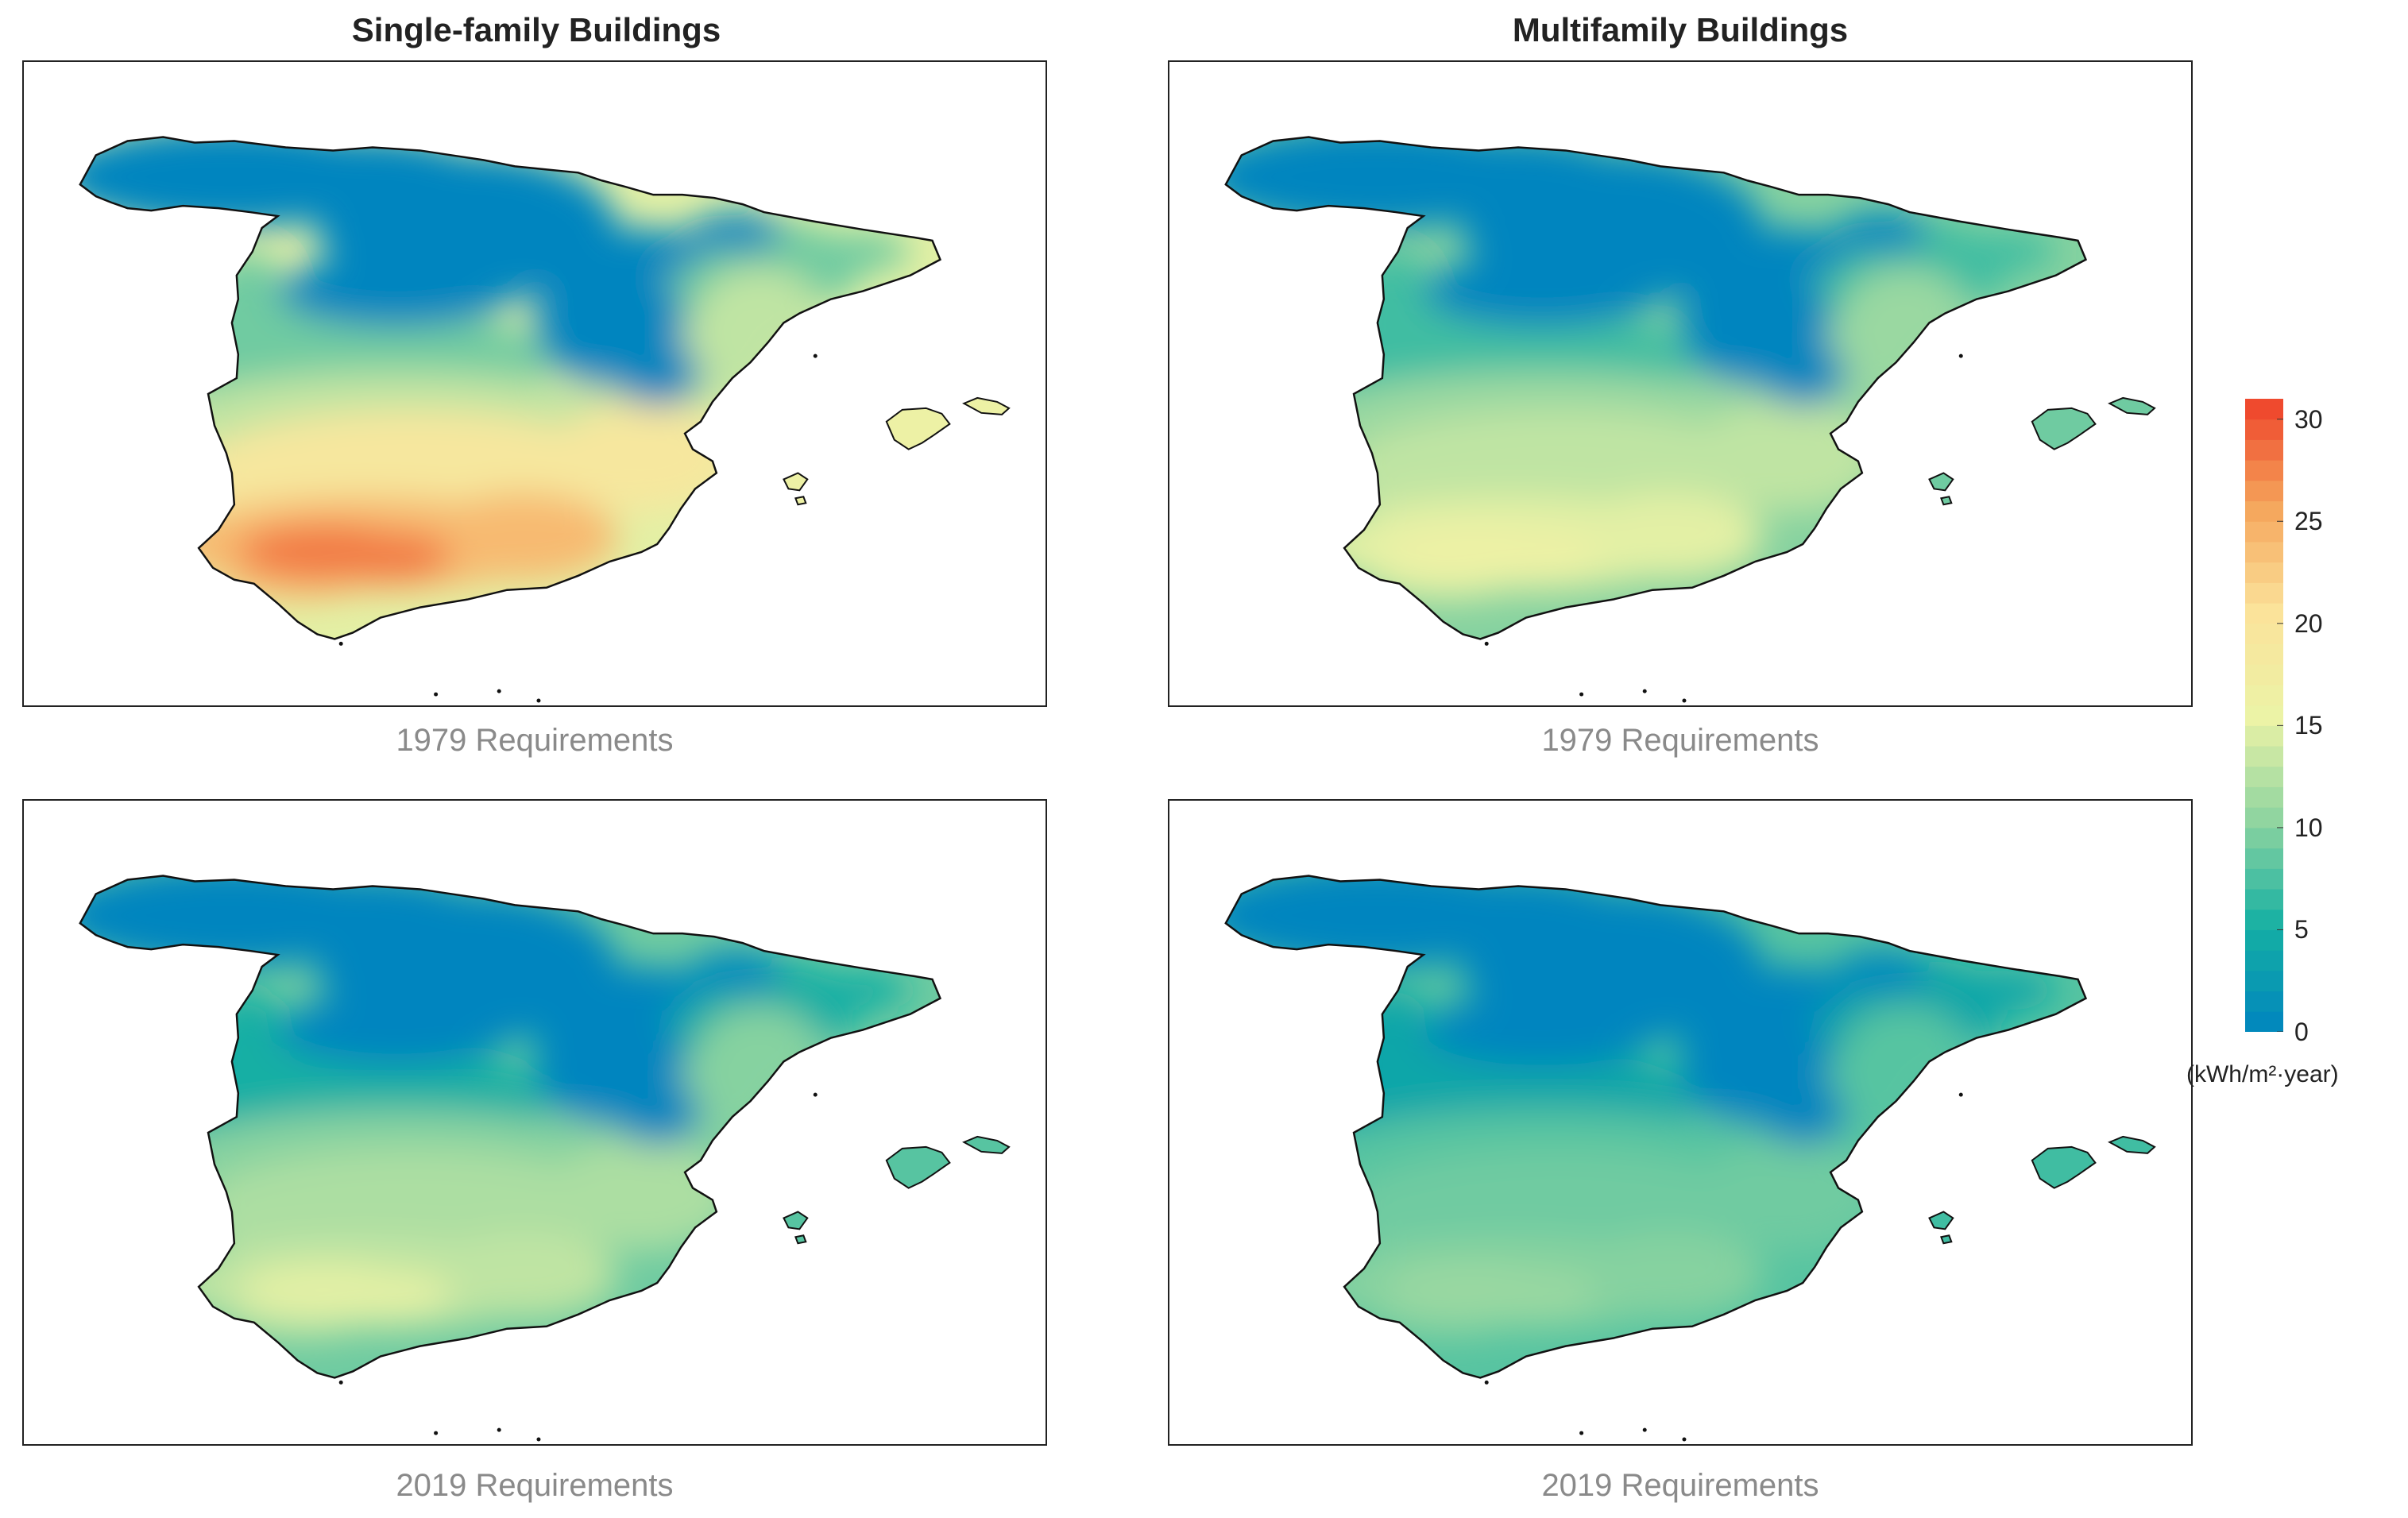  I want to click on caption-multifamily-2019: 2019 Requirements, so click(1680, 1485).